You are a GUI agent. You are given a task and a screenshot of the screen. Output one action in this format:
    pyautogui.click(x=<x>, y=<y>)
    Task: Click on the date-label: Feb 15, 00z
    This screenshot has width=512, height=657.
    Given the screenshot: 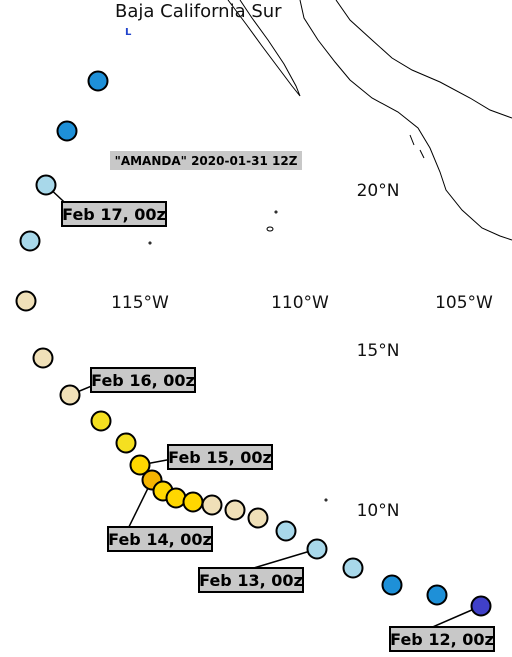 What is the action you would take?
    pyautogui.click(x=220, y=457)
    